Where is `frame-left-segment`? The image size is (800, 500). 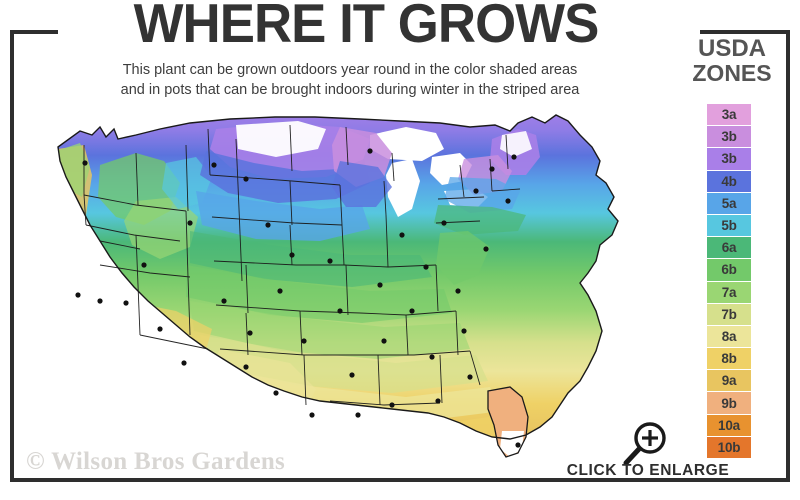 frame-left-segment is located at coordinates (12, 256).